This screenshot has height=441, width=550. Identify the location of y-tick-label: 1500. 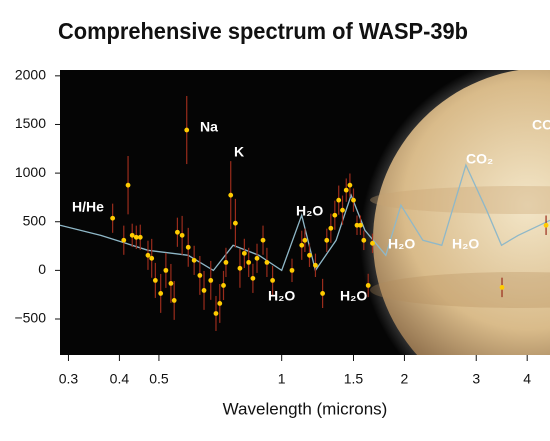
(30, 123).